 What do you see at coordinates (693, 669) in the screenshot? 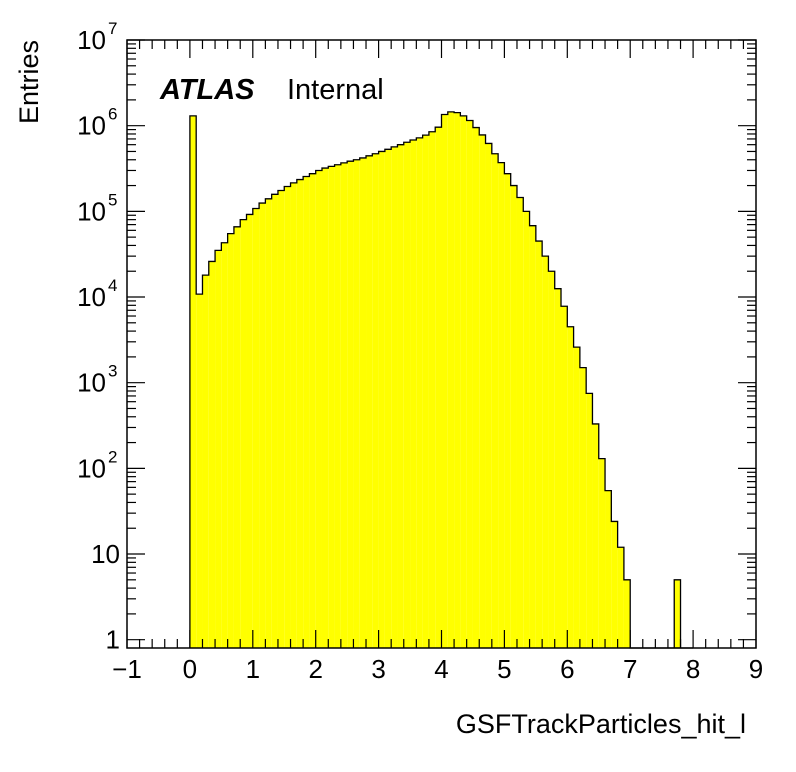
I see `x-tick-label: 8` at bounding box center [693, 669].